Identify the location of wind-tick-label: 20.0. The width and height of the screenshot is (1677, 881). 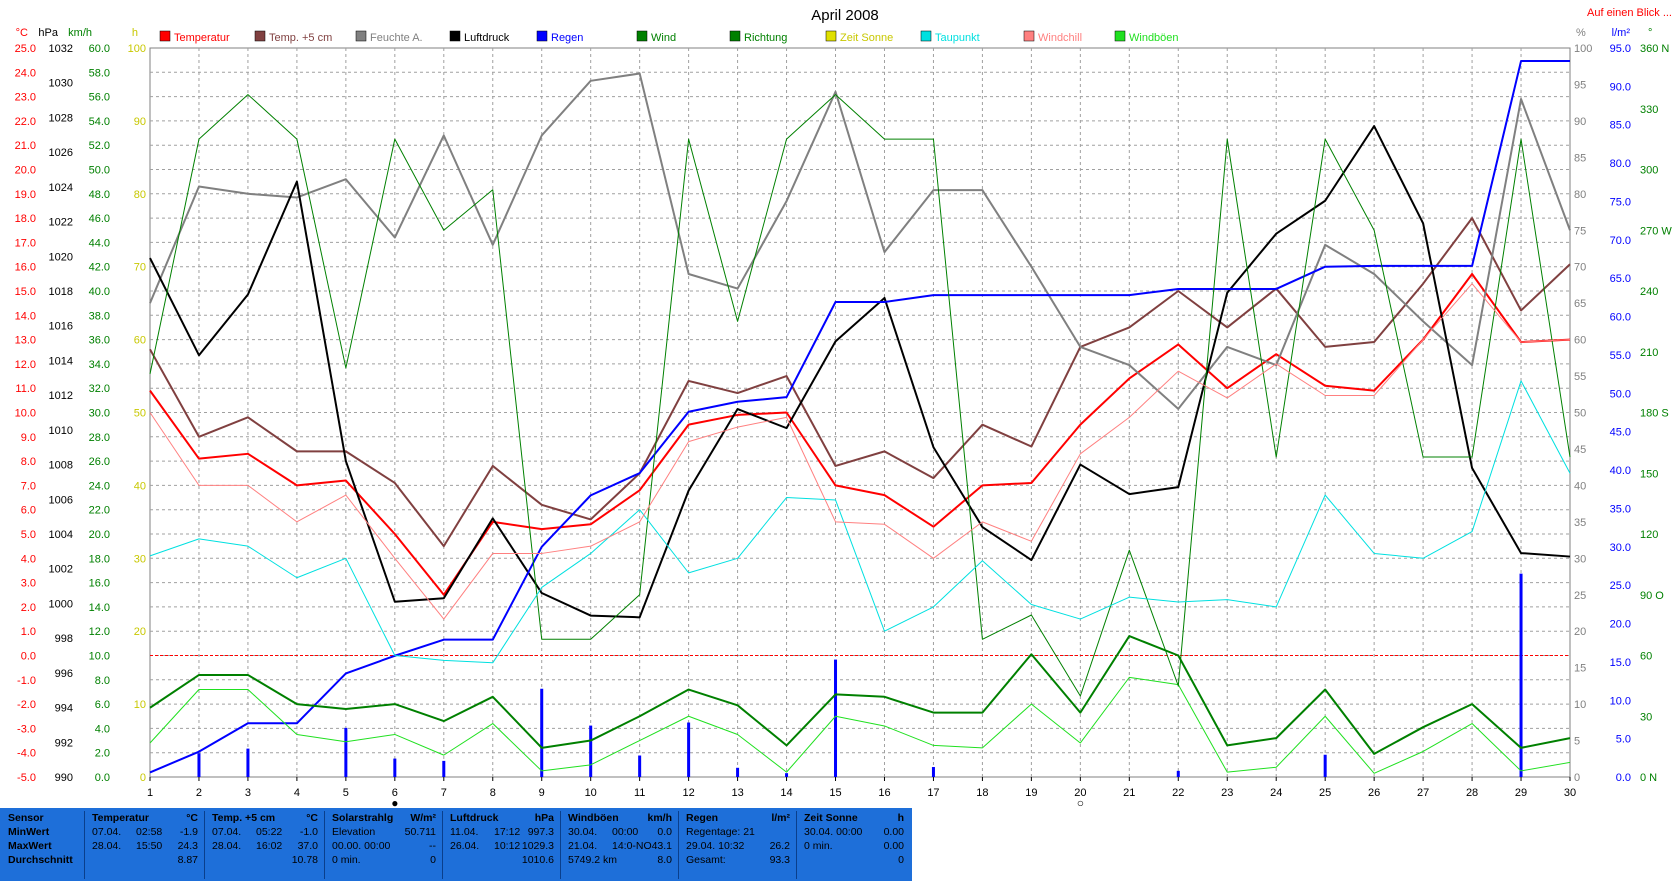
(99, 535).